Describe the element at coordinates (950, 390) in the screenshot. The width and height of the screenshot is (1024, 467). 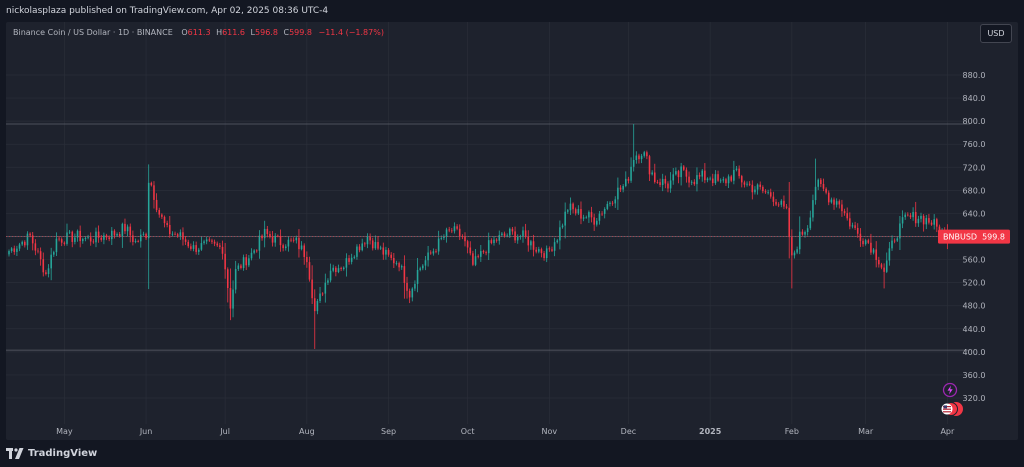
I see `lightning-icon` at that location.